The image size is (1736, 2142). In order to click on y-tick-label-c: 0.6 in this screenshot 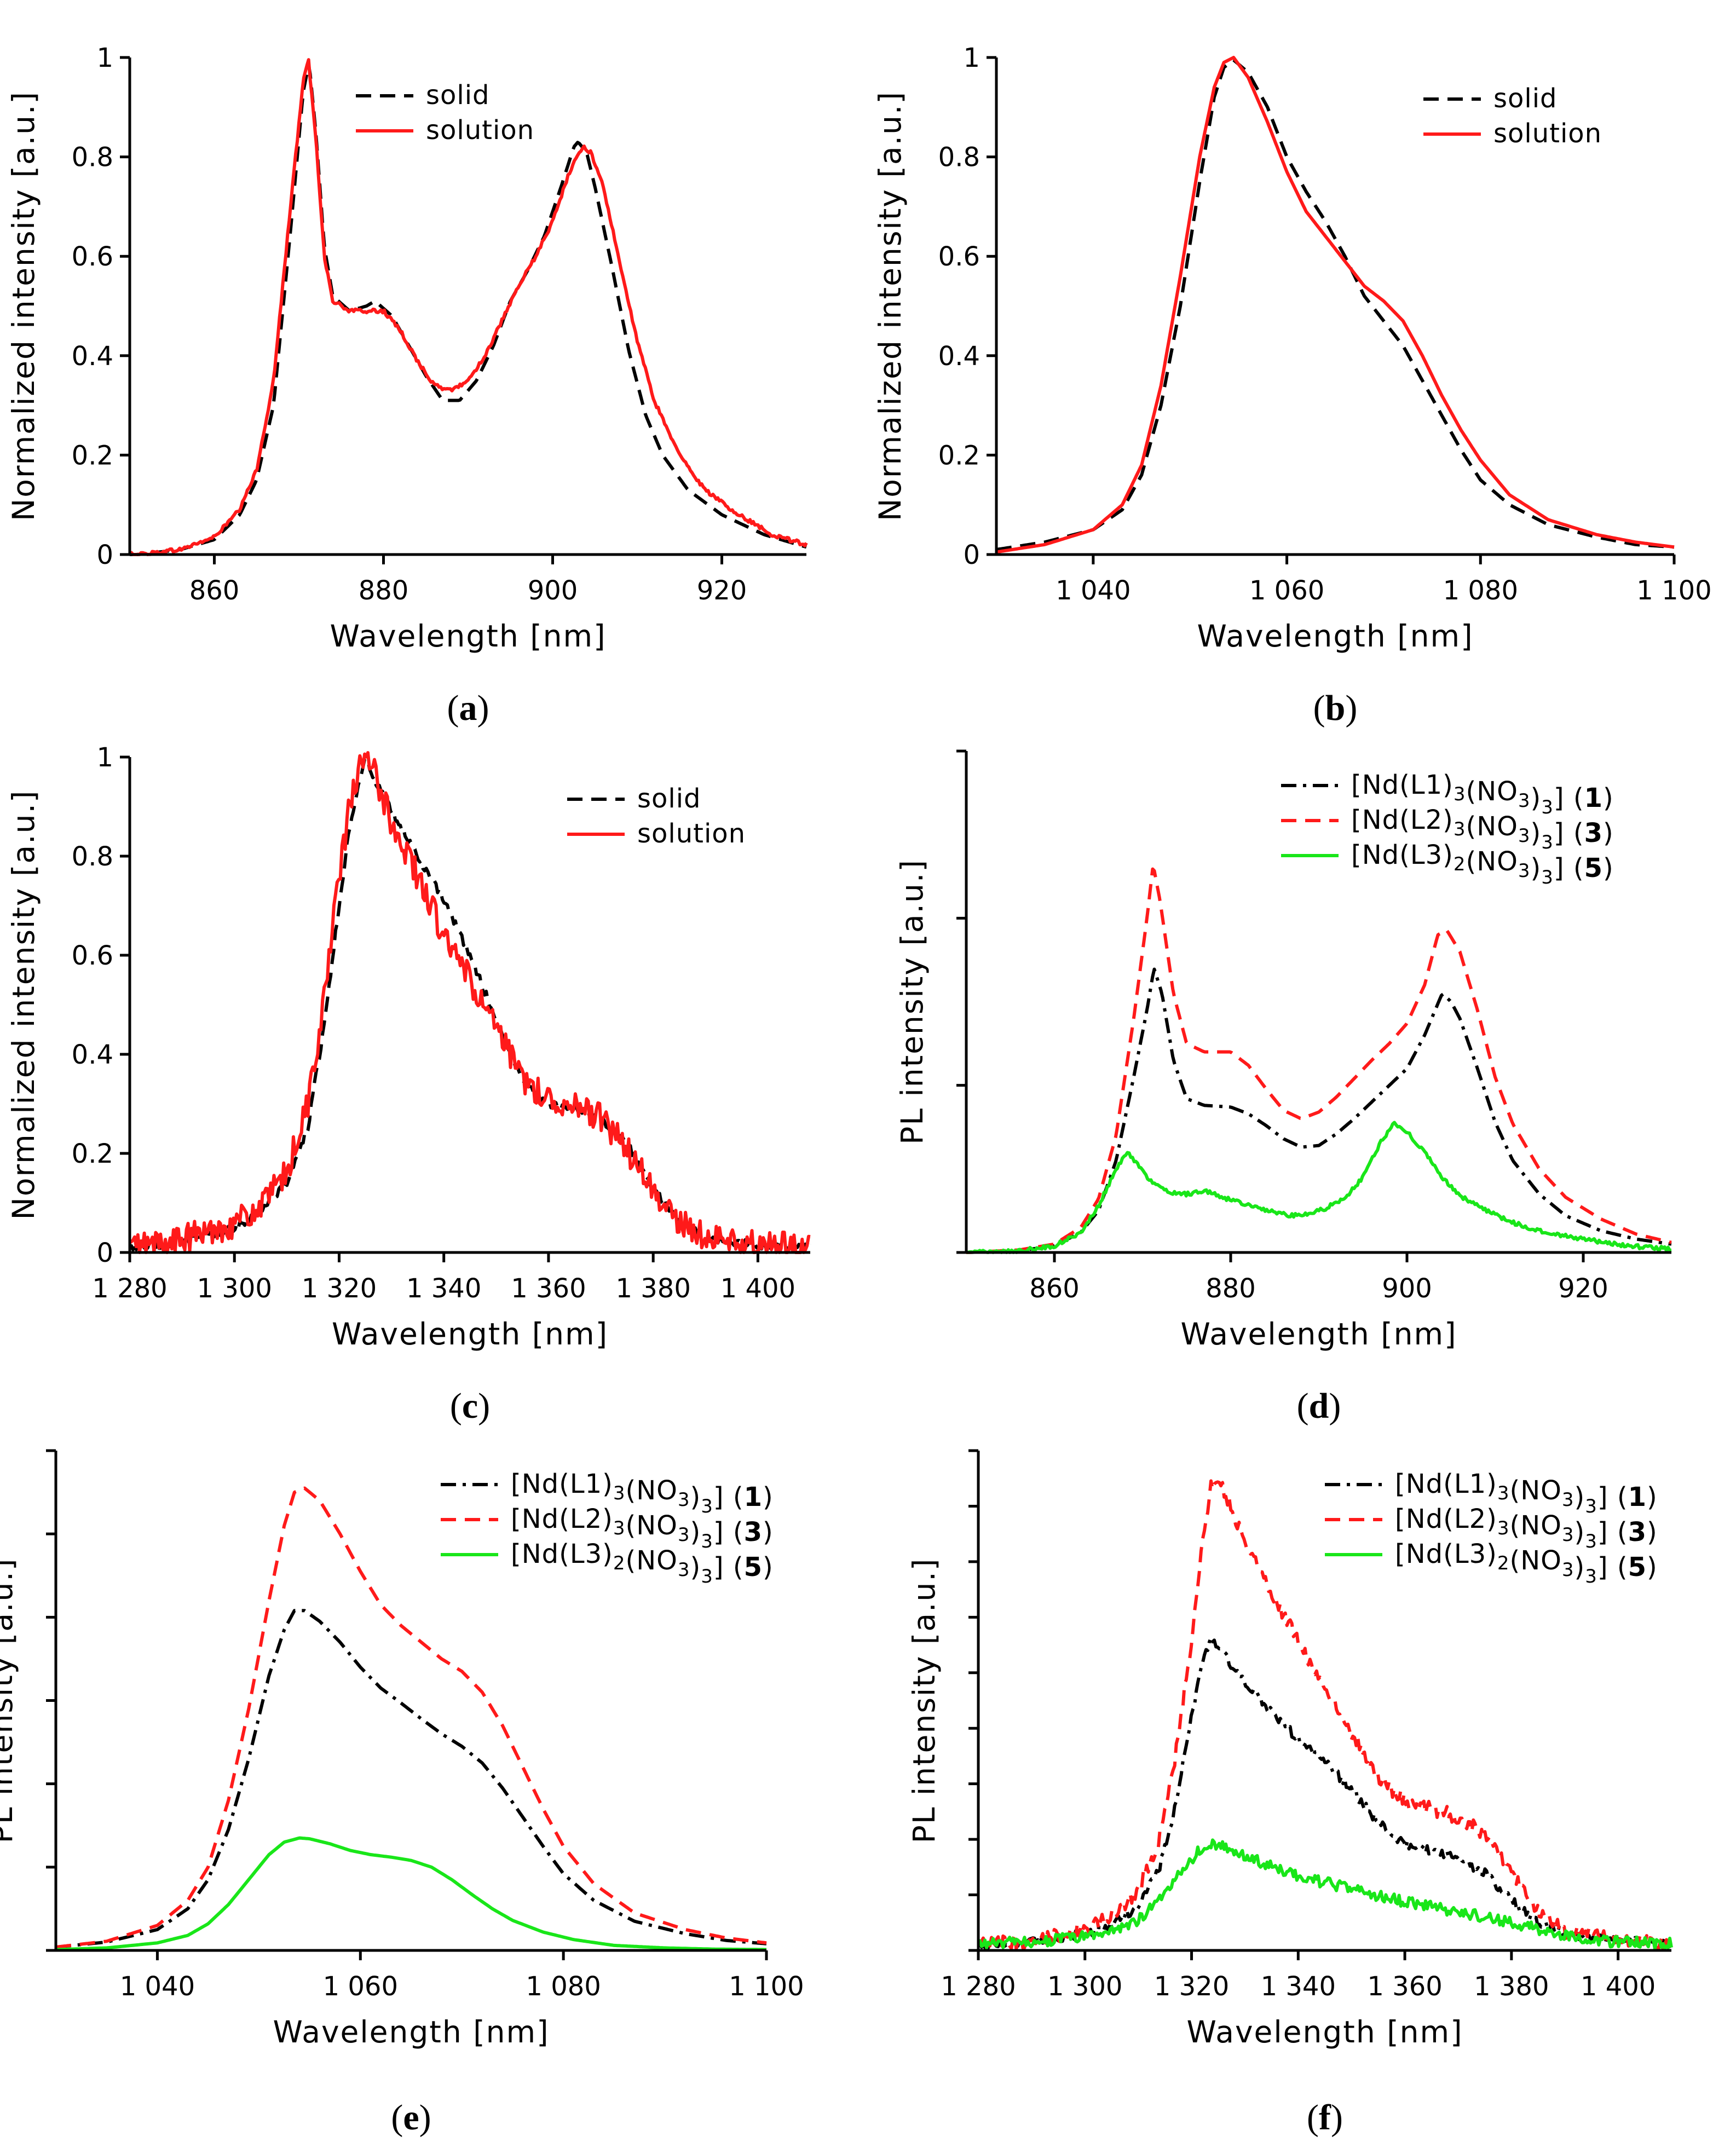, I will do `click(92, 955)`.